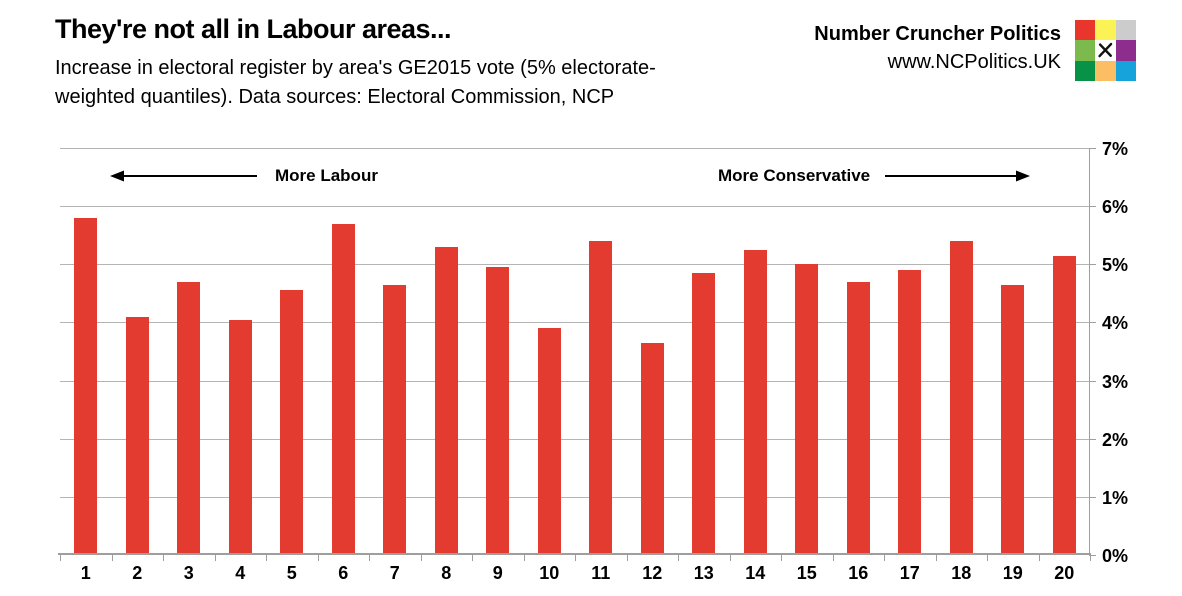 The width and height of the screenshot is (1182, 596). What do you see at coordinates (575, 497) in the screenshot?
I see `gridline-1pct` at bounding box center [575, 497].